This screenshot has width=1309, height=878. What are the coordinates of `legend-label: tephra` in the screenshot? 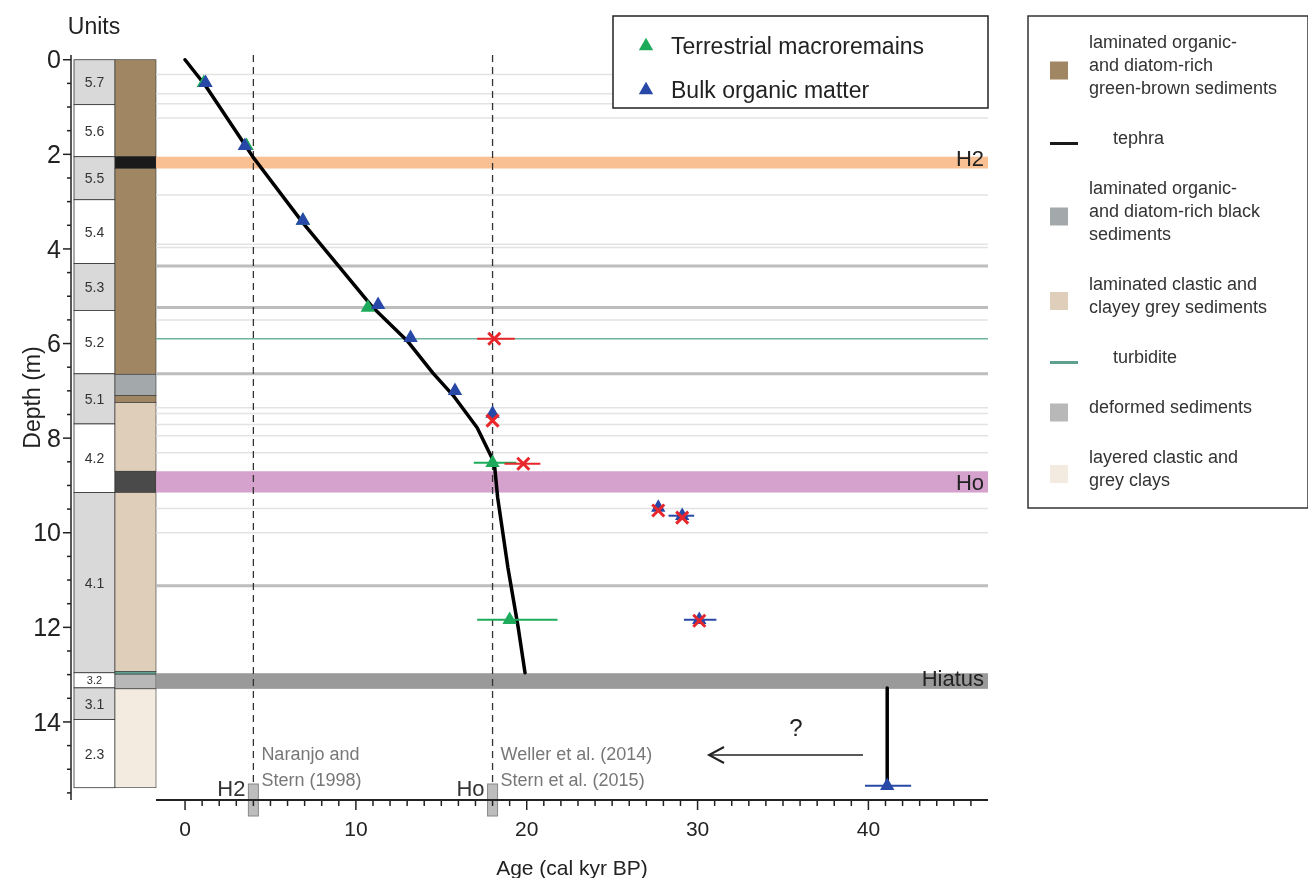 It's located at (1139, 138).